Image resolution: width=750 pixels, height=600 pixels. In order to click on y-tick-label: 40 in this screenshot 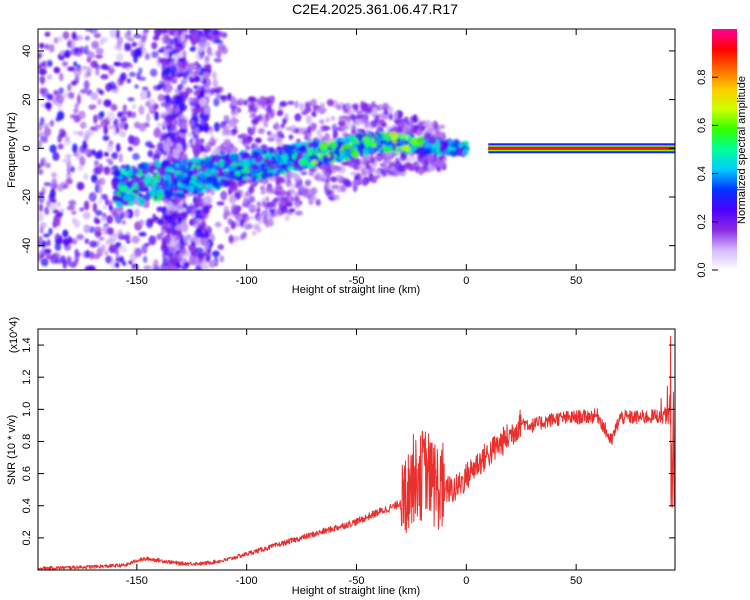, I will do `click(27, 51)`.